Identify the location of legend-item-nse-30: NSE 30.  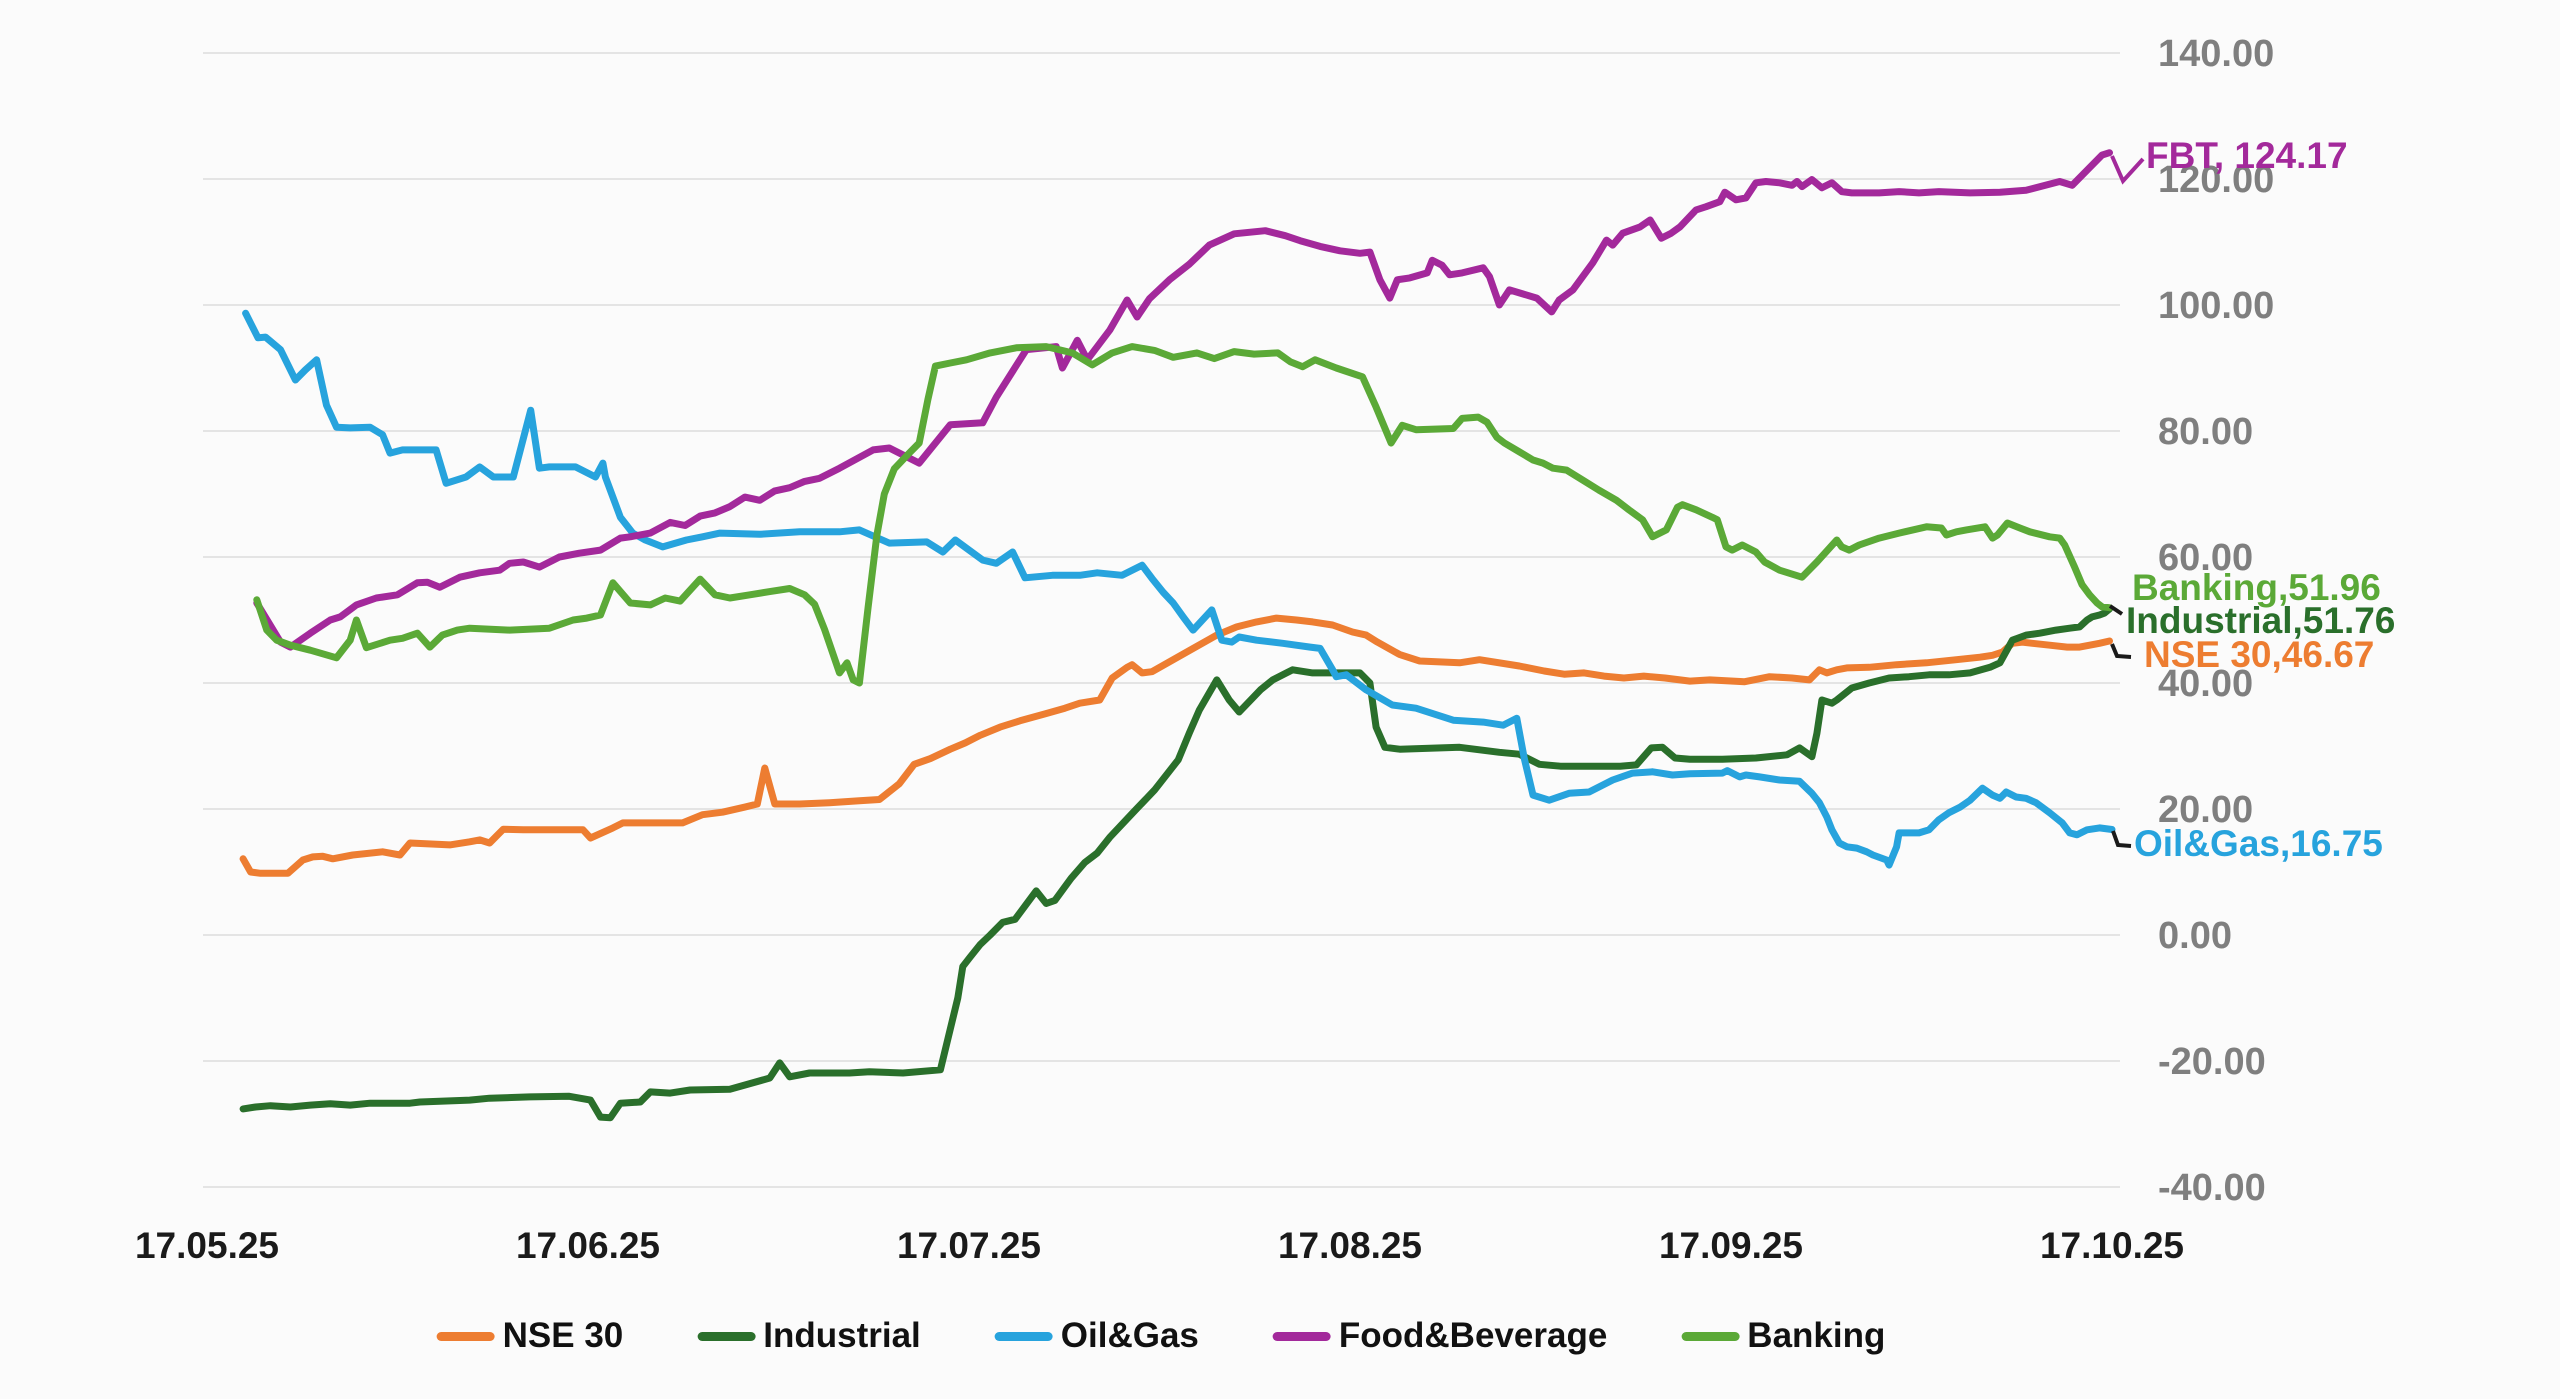
(530, 1336).